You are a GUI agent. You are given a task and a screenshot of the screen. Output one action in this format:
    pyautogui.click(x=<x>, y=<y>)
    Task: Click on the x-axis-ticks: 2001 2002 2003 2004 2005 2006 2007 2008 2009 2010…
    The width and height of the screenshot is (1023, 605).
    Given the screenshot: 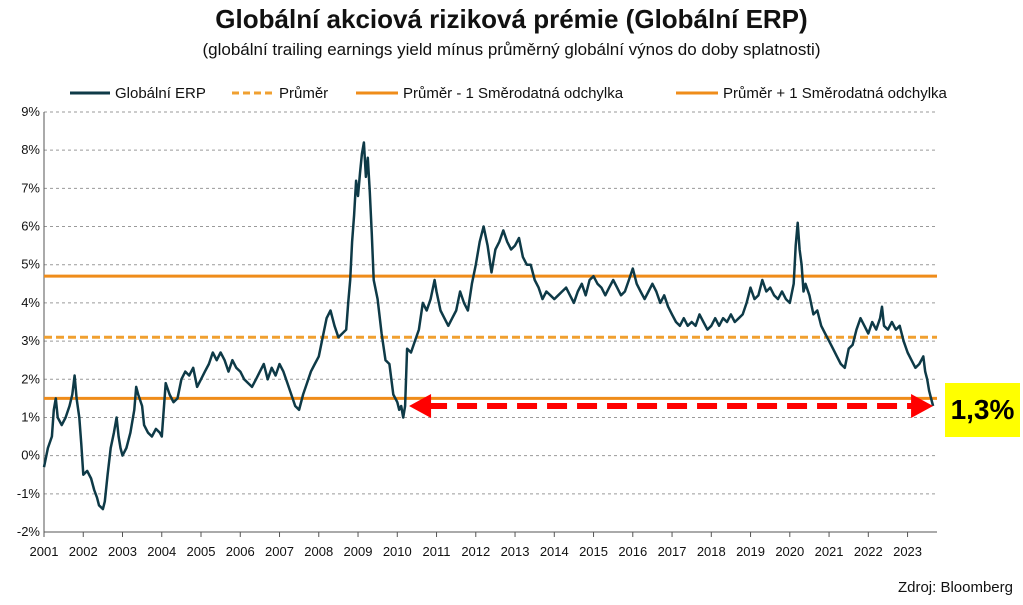 What is the action you would take?
    pyautogui.click(x=476, y=545)
    